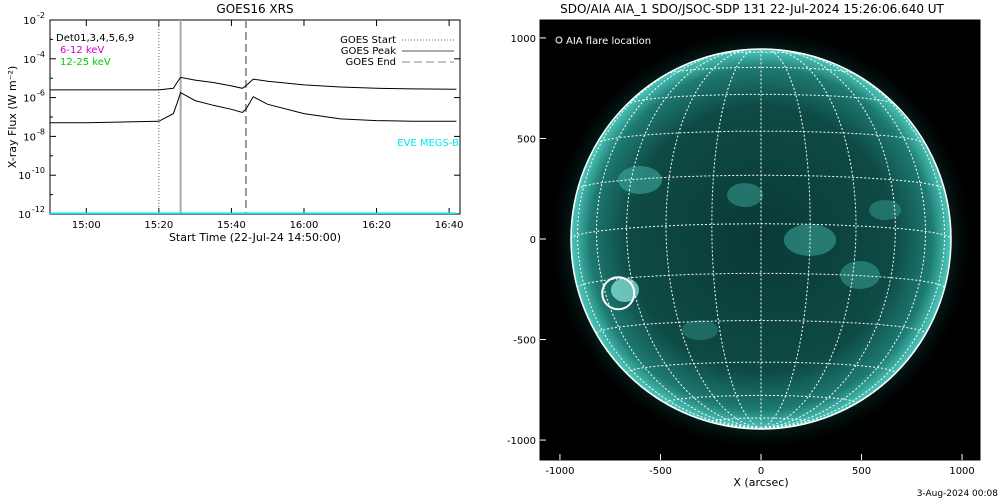 Image resolution: width=1000 pixels, height=500 pixels. What do you see at coordinates (618, 293) in the screenshot?
I see `flare-location-marker` at bounding box center [618, 293].